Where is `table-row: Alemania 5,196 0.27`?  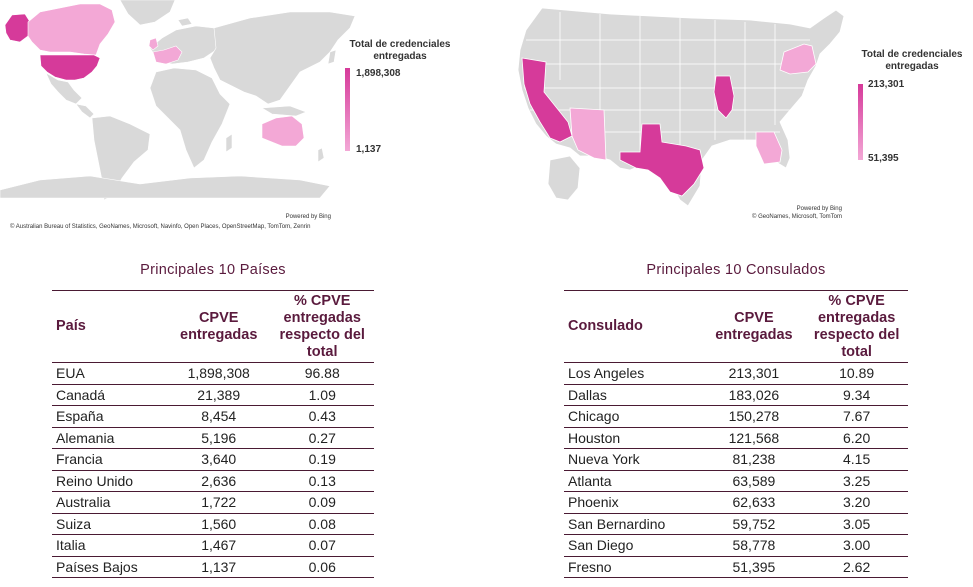
table-row: Alemania 5,196 0.27 is located at coordinates (213, 438).